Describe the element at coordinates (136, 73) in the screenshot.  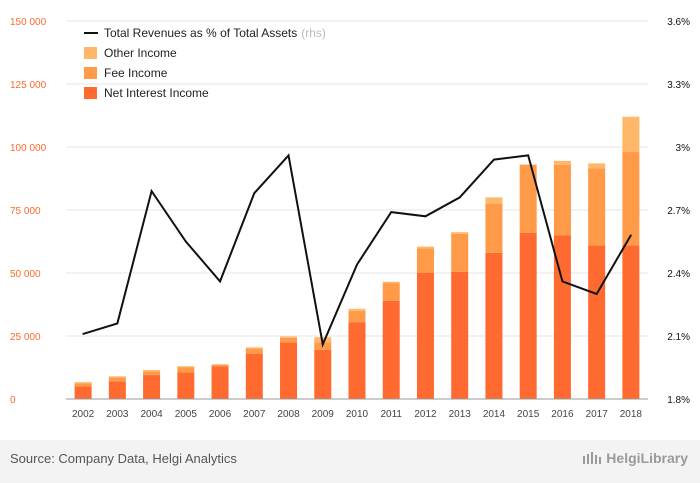
I see `legend-label: Fee Income` at that location.